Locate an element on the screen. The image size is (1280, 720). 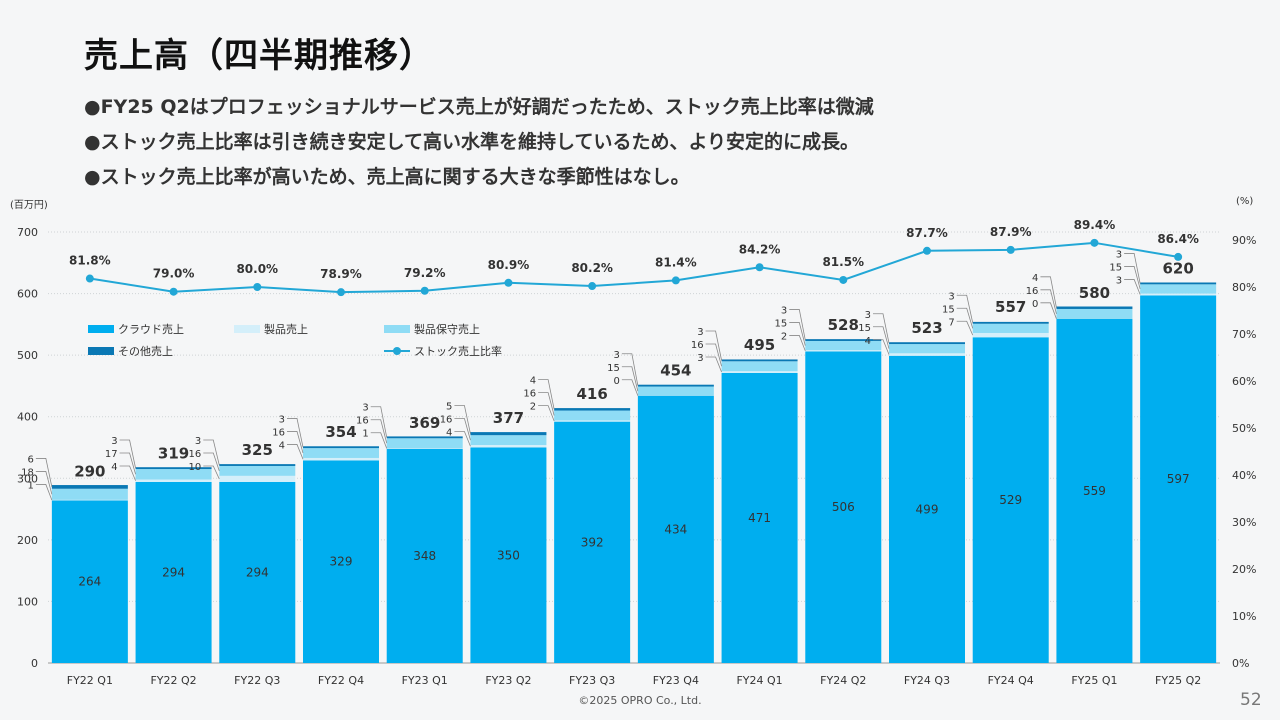
x-category-label: FY24 Q1 is located at coordinates (759, 680).